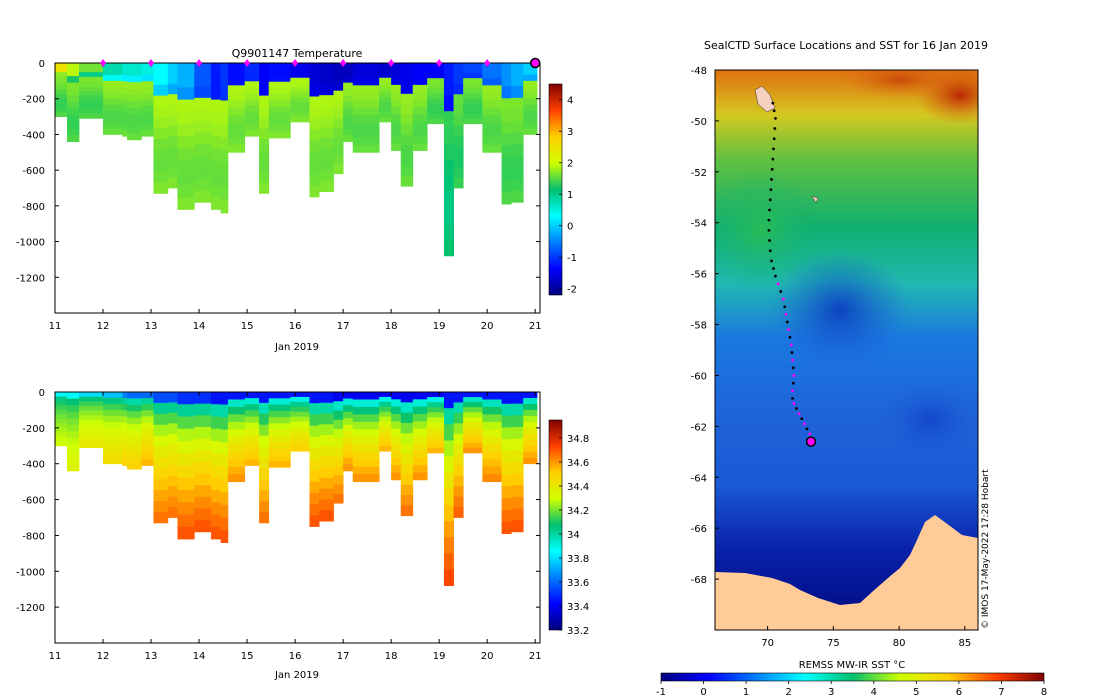 The height and width of the screenshot is (700, 1100). I want to click on sst-colorbar-tick-label: 1, so click(746, 692).